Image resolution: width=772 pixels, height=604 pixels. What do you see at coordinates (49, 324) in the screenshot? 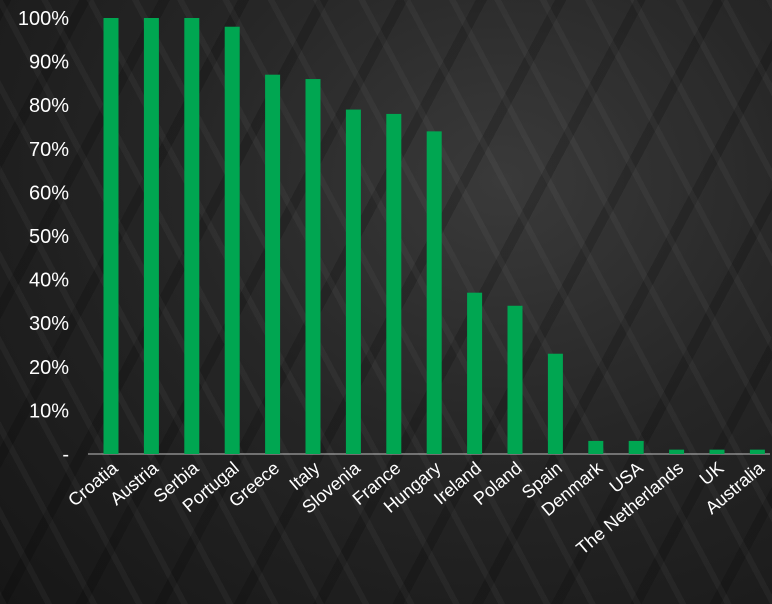
I see `y-tick-label: 30%` at bounding box center [49, 324].